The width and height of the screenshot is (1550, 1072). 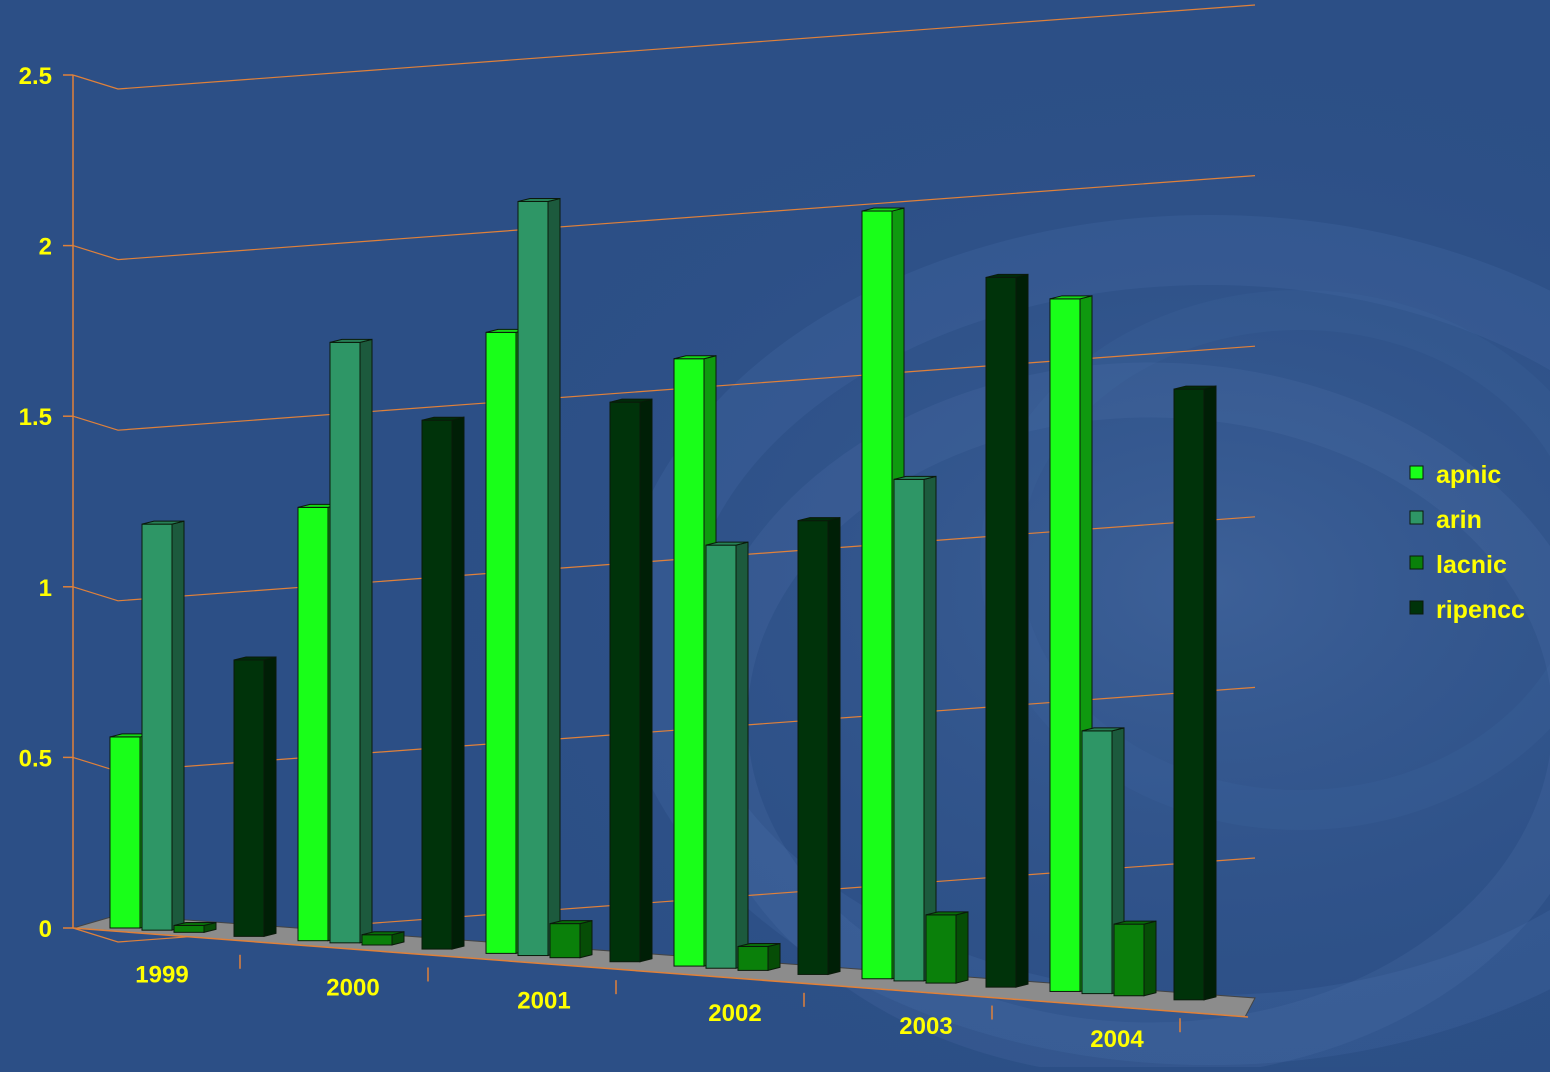 What do you see at coordinates (1471, 565) in the screenshot?
I see `legend-label: lacnic` at bounding box center [1471, 565].